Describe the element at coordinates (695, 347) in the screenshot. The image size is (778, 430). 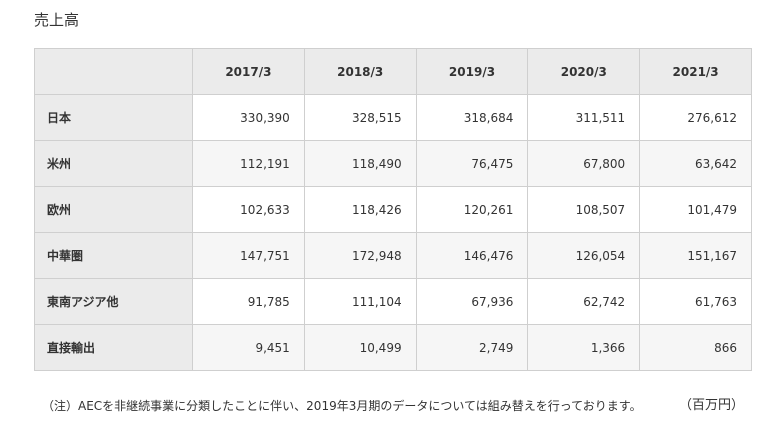
I see `table-cell: 866` at that location.